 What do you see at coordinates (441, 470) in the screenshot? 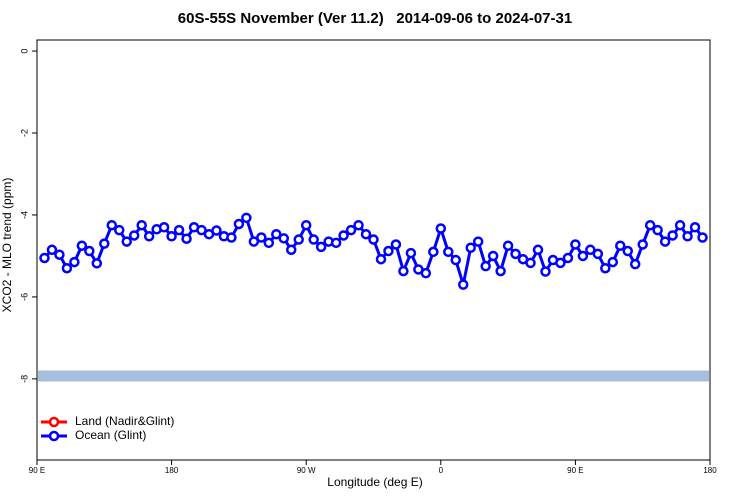
I see `x-tick-label: 0` at bounding box center [441, 470].